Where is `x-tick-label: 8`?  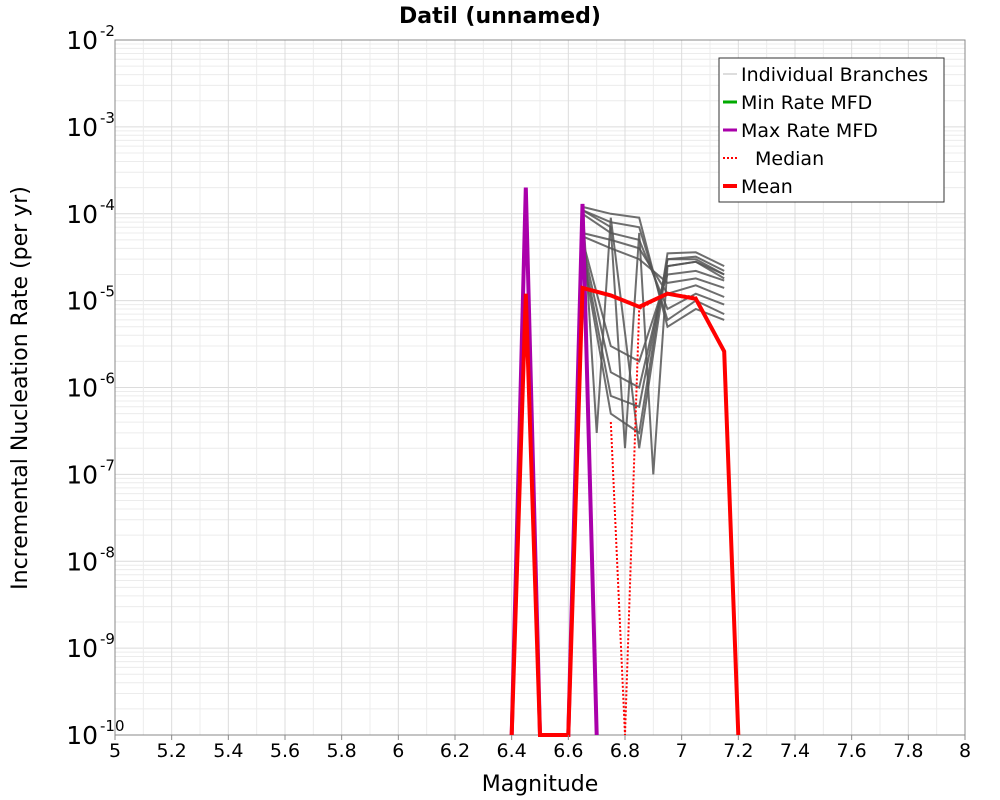 x-tick-label: 8 is located at coordinates (965, 751).